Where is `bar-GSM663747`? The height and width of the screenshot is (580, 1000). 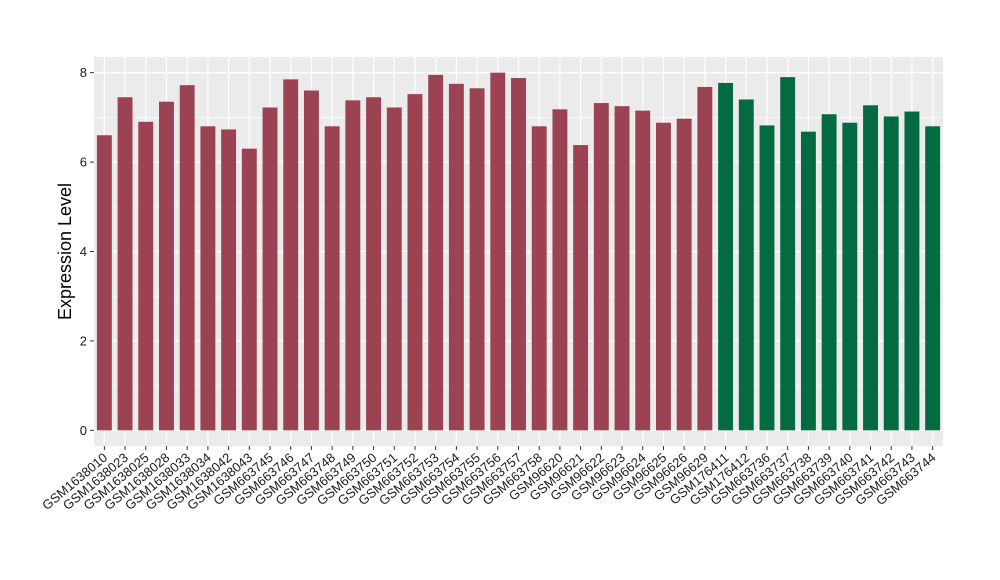 bar-GSM663747 is located at coordinates (311, 260).